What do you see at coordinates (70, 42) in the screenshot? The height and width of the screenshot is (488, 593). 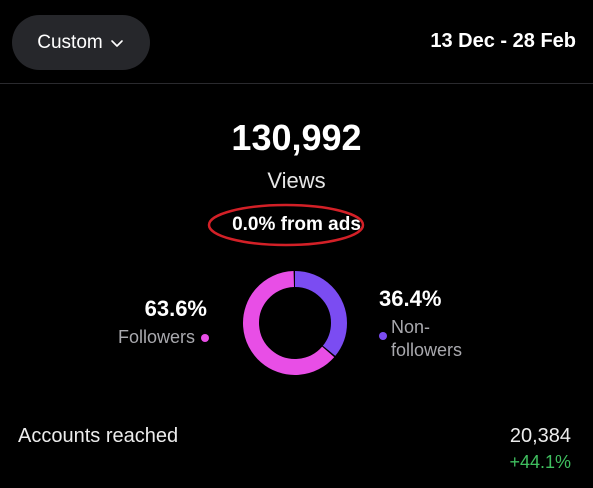 I see `date-range-dropdown-label: Custom` at bounding box center [70, 42].